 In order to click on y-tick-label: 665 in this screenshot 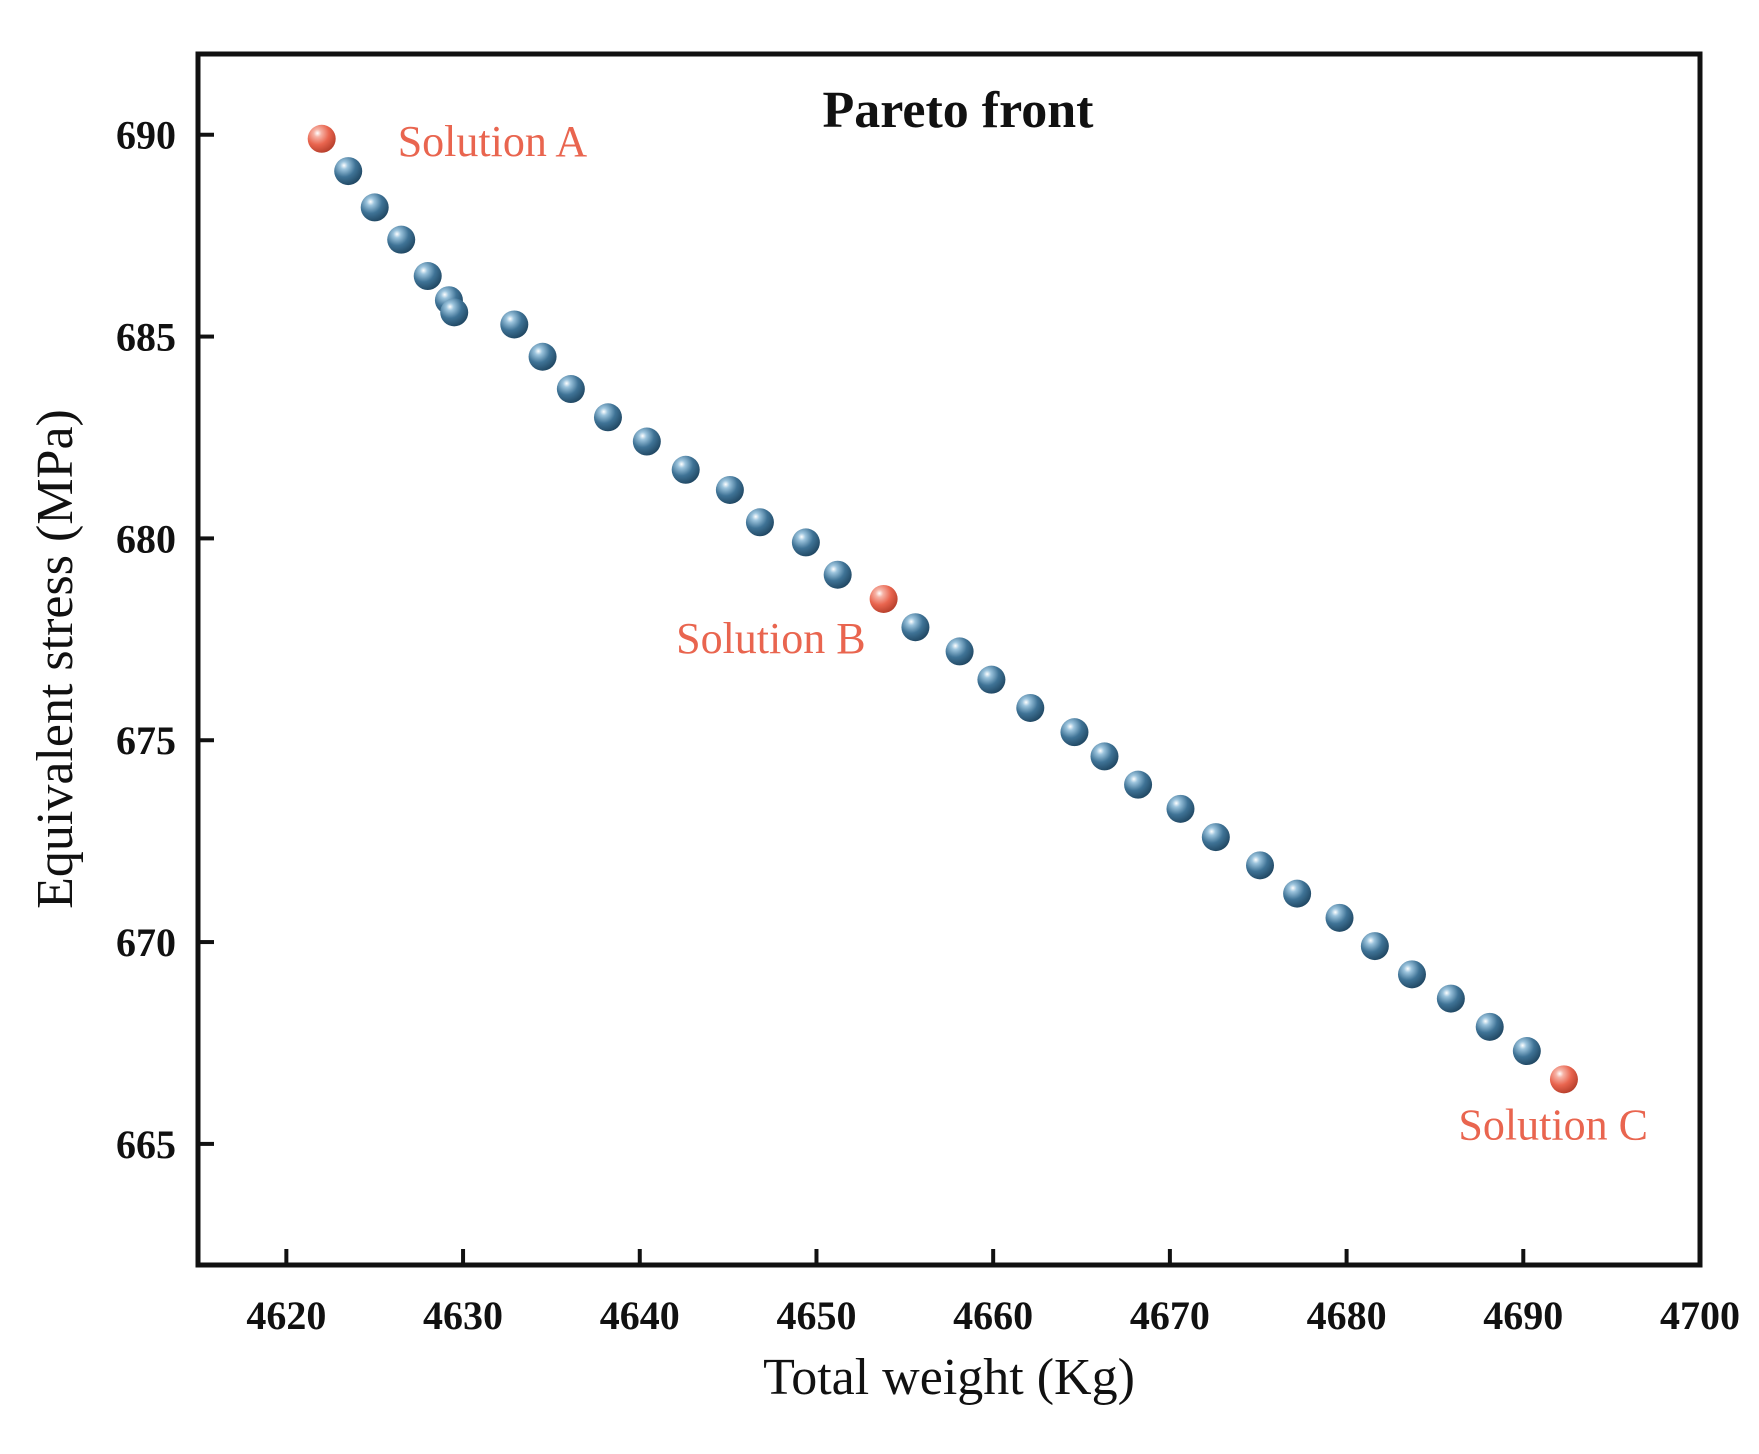, I will do `click(146, 1144)`.